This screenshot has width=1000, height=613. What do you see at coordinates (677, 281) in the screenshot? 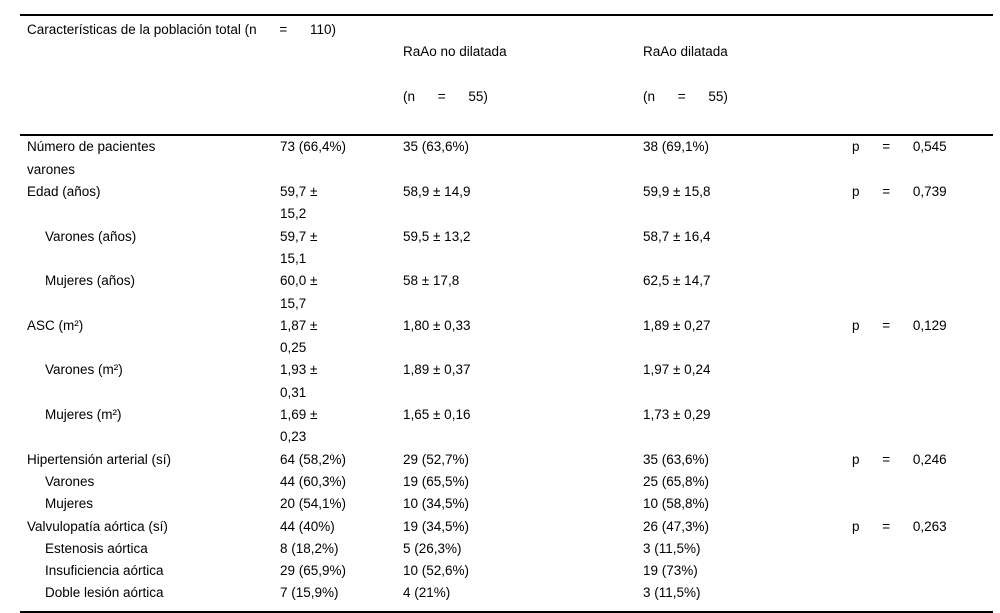
I see `dilated-value-cell: 62,5 ± 14,7` at bounding box center [677, 281].